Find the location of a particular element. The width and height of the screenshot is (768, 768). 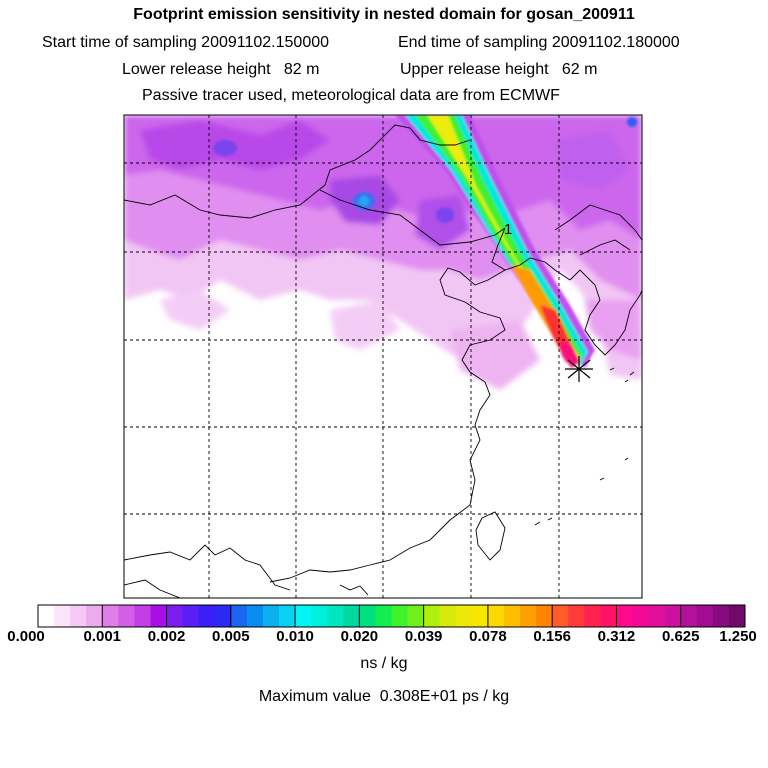

colorbar-frame is located at coordinates (391, 616).